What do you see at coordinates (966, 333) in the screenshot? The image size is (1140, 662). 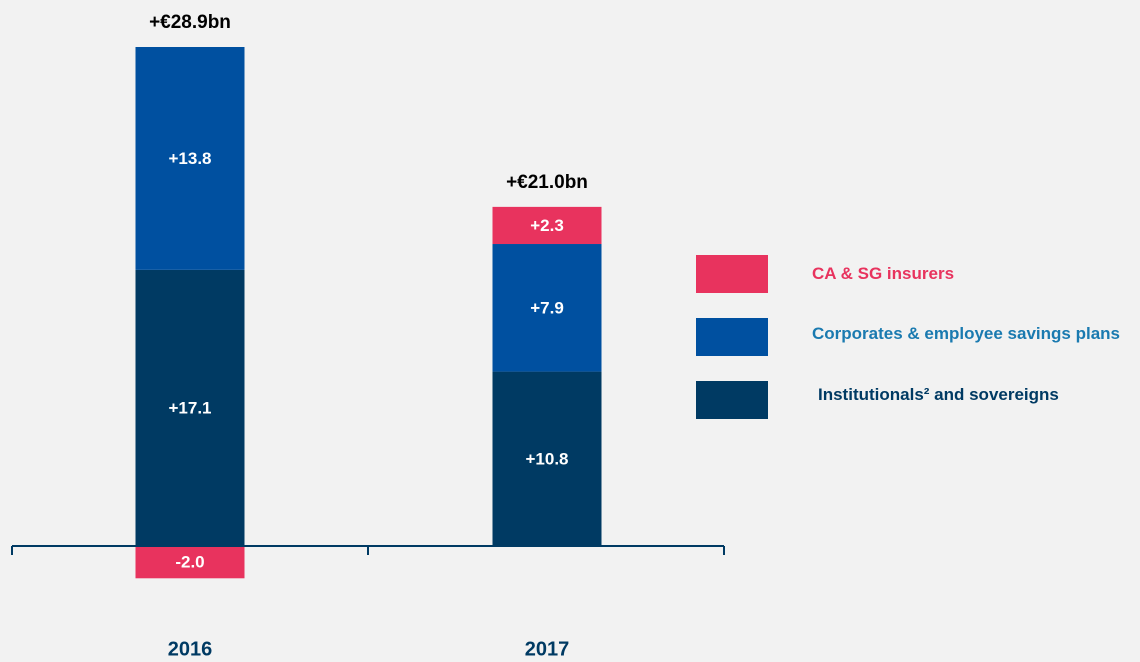 I see `legend-label: Corporates & employee savings plans` at bounding box center [966, 333].